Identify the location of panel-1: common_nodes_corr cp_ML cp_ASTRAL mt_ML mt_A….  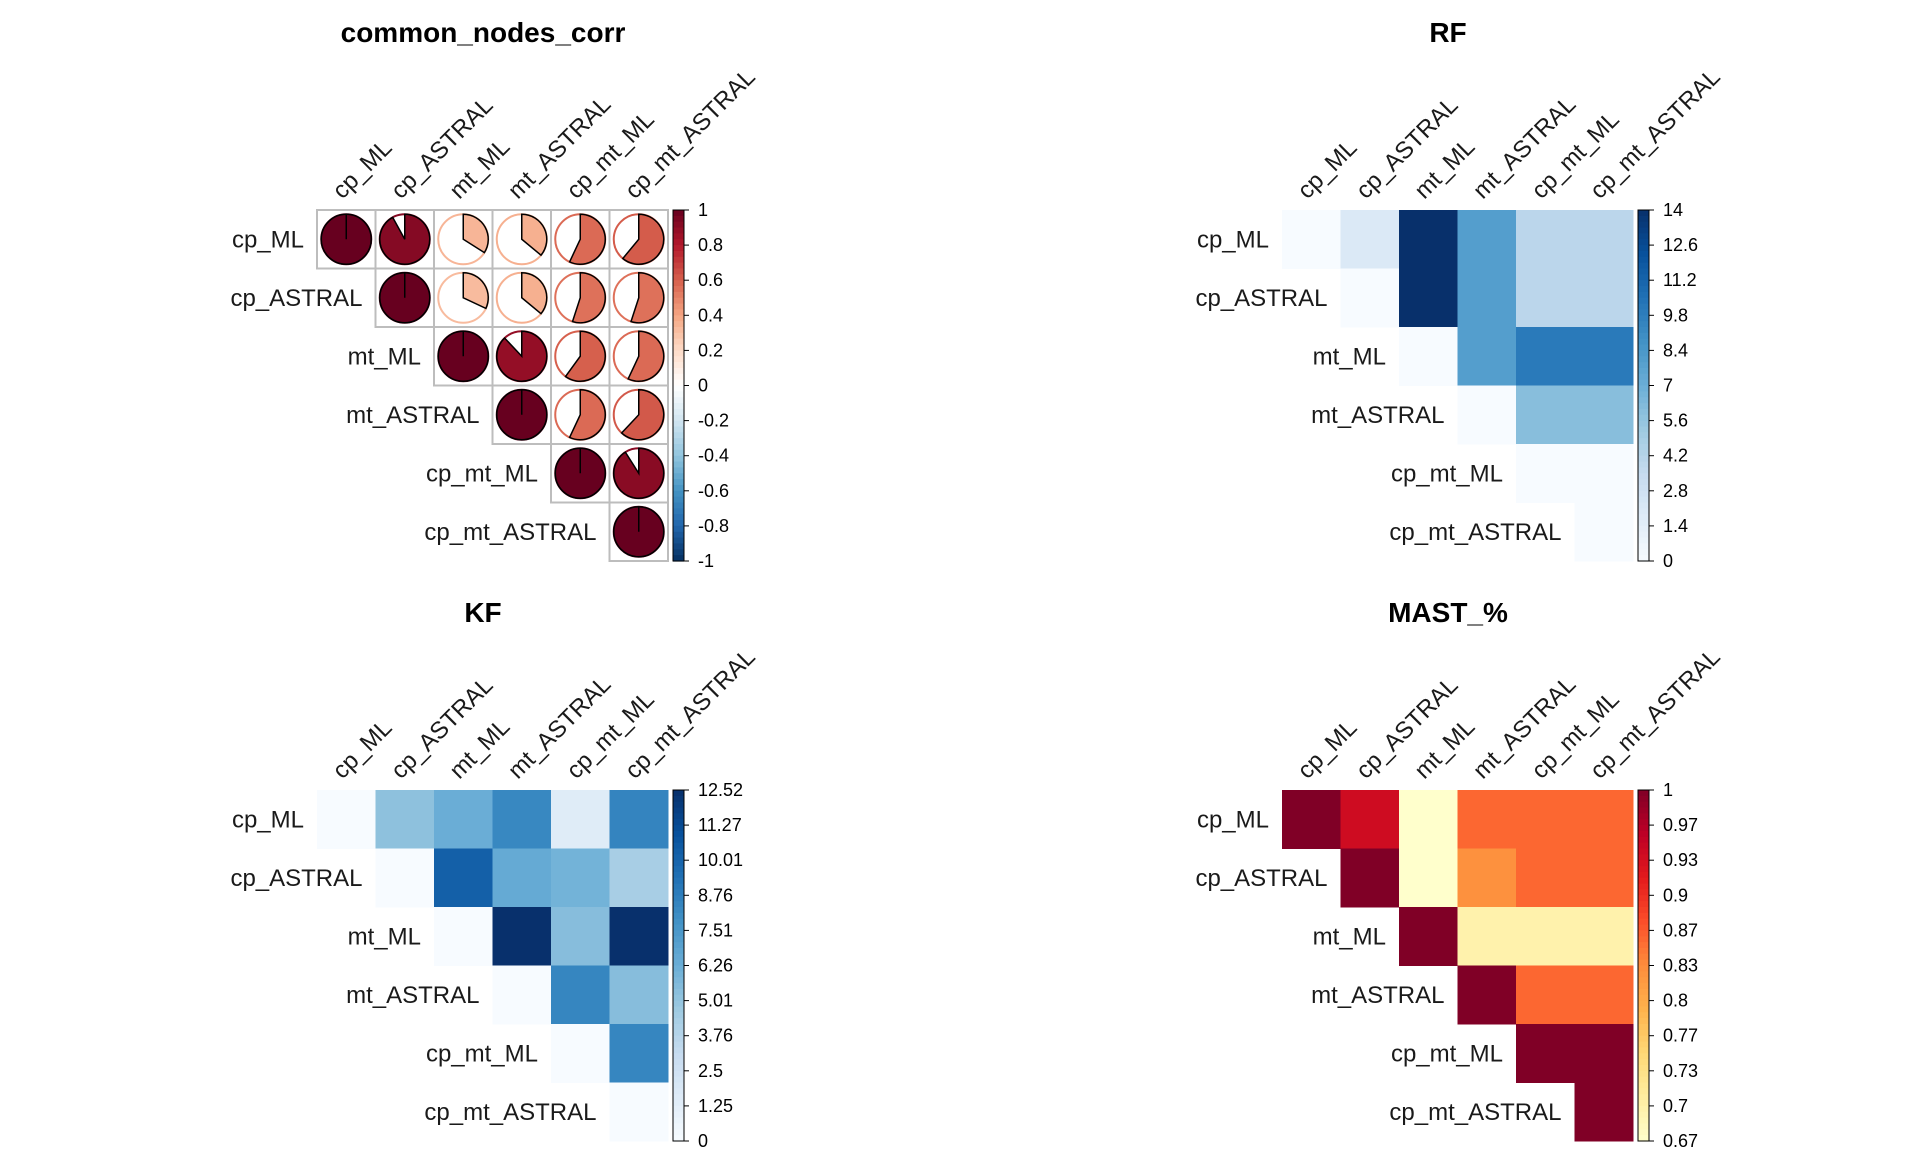
(495, 294).